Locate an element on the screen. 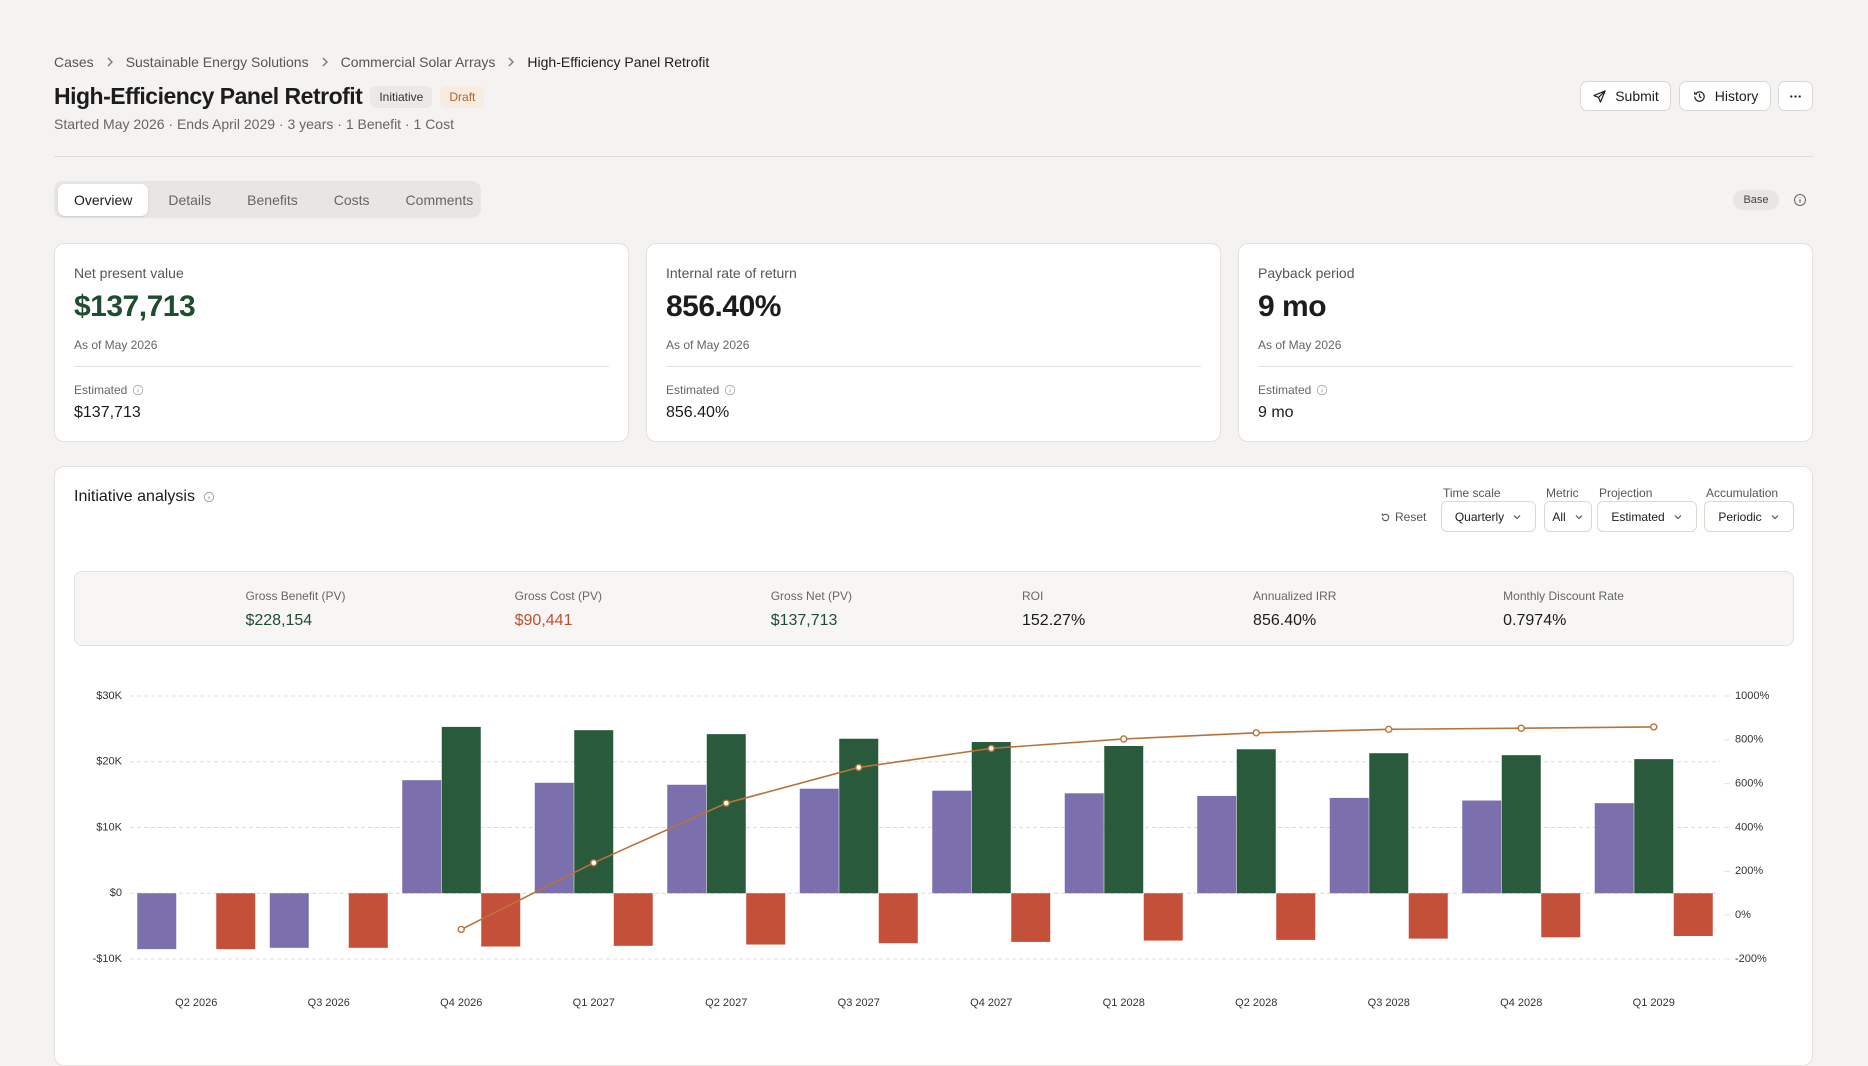  title-text: Initiative analysis is located at coordinates (134, 496).